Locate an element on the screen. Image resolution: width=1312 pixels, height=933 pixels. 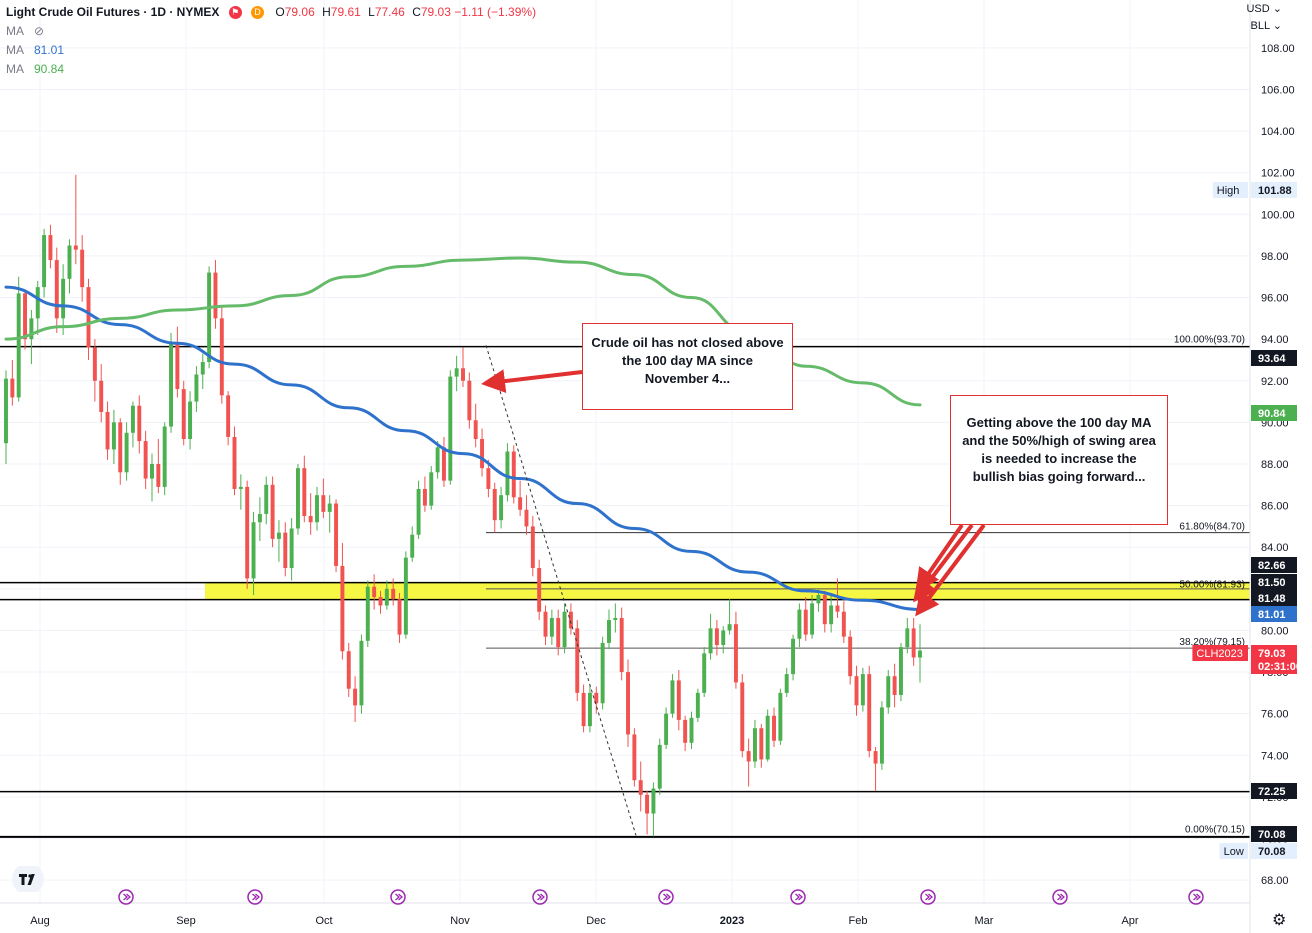
price-tick-label: 94.00 is located at coordinates (1275, 340).